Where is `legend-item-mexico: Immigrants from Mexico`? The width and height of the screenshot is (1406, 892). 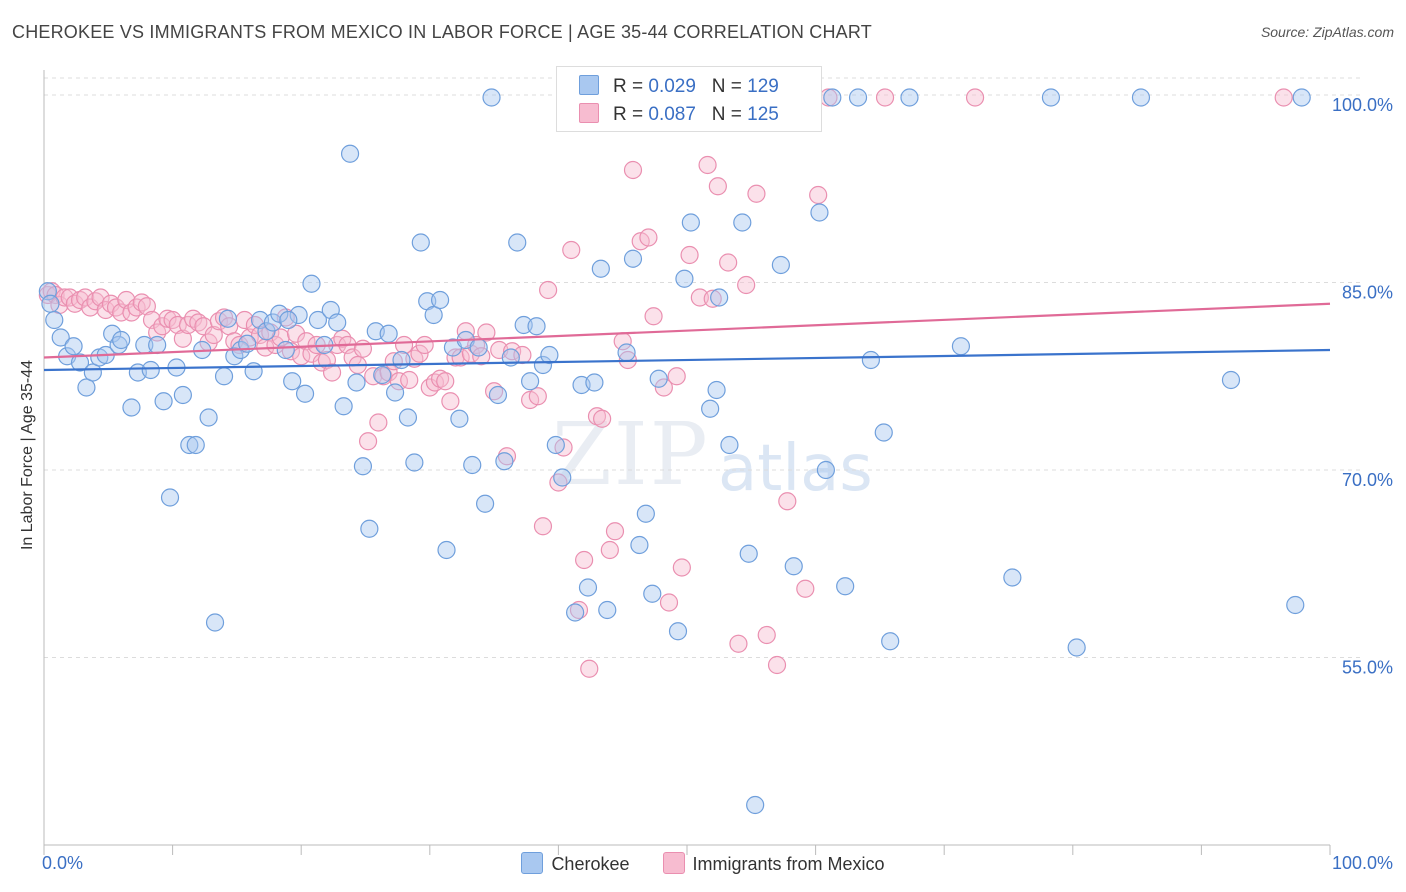
legend-item-mexico: Immigrants from Mexico is located at coordinates (773, 863).